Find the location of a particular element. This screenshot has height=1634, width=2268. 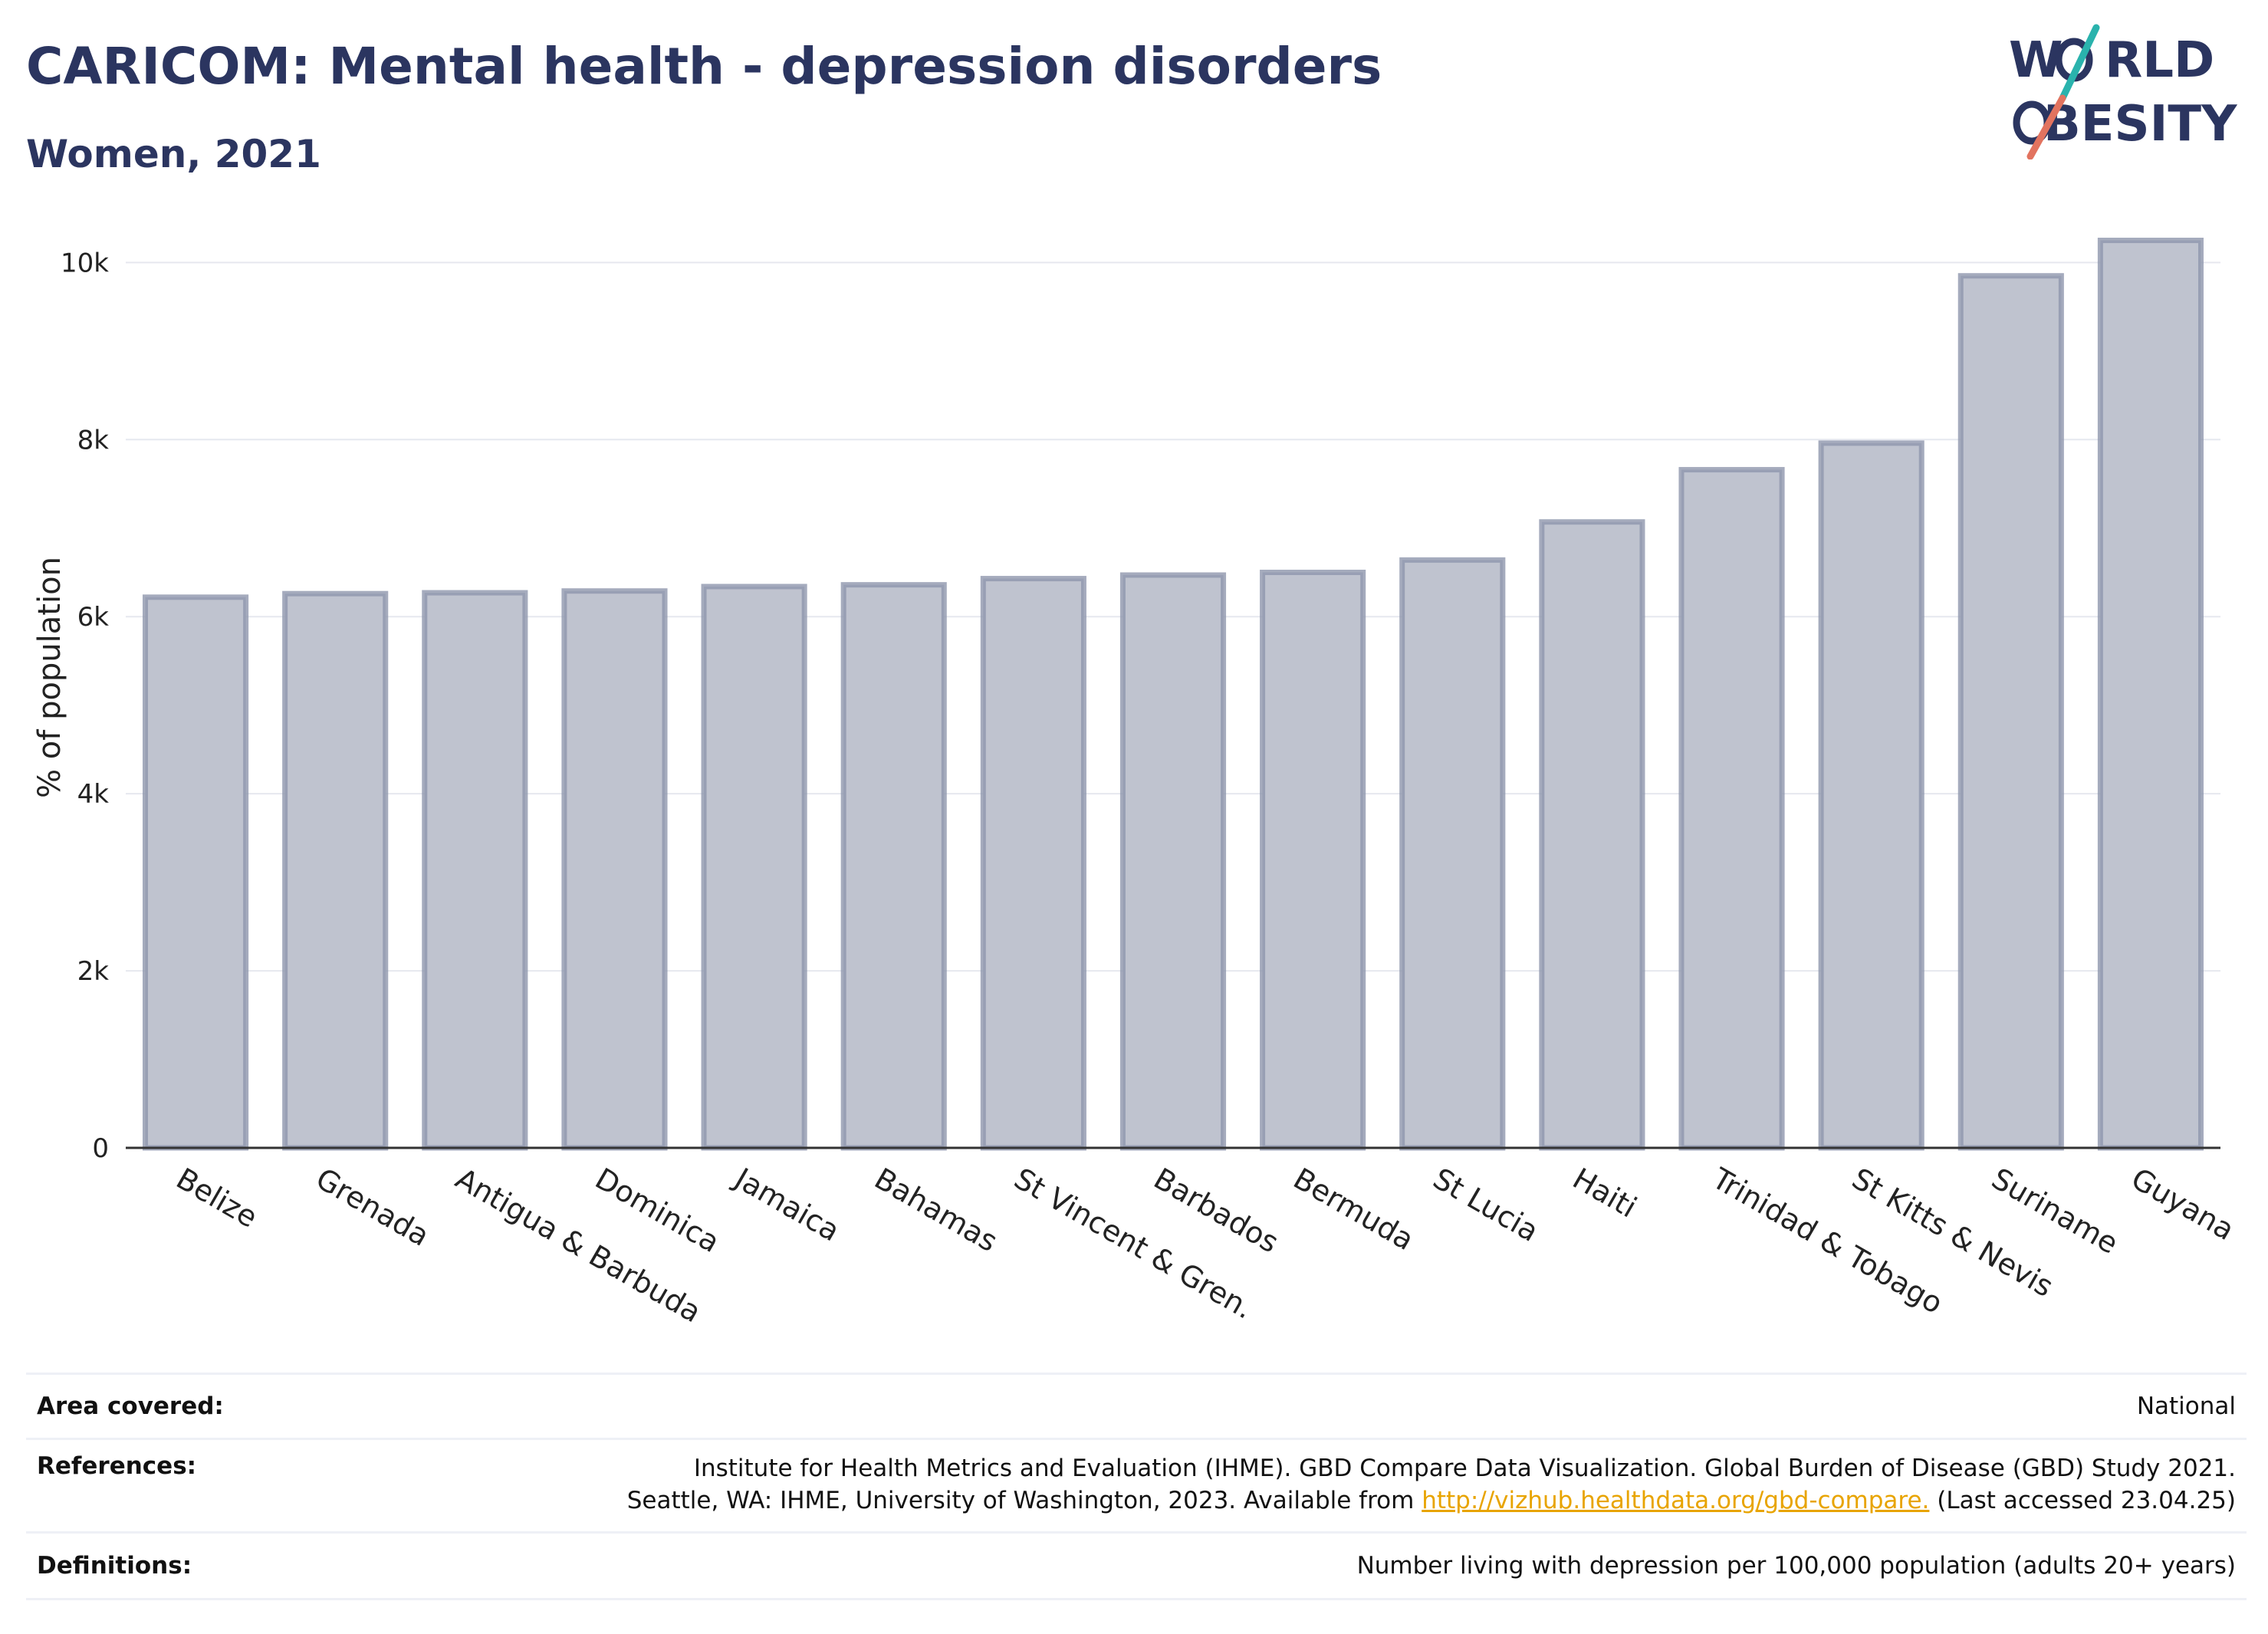

x-tick-label: Grenada is located at coordinates (373, 1208).